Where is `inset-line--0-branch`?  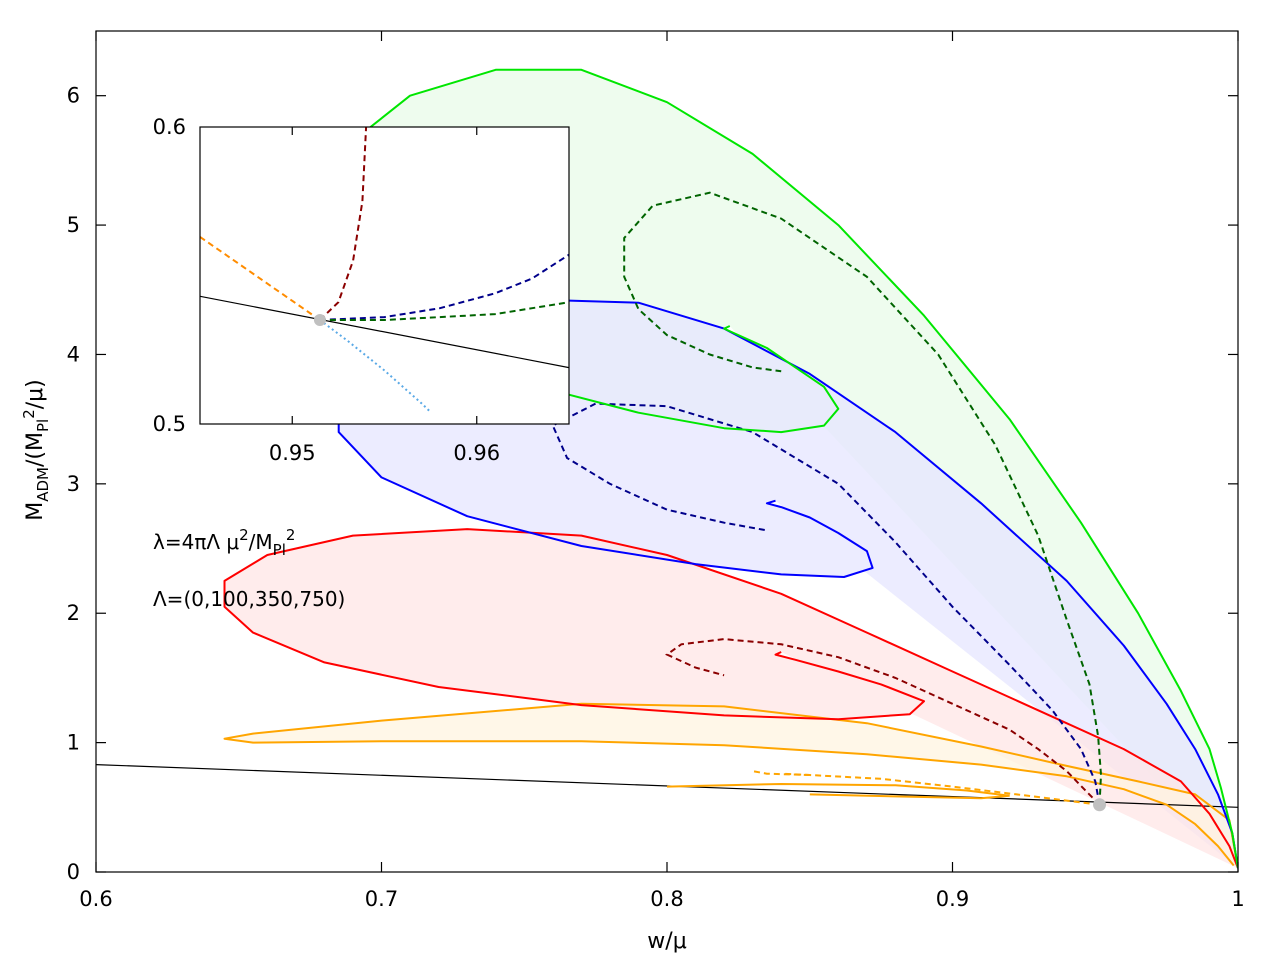 inset-line--0-branch is located at coordinates (260, 278).